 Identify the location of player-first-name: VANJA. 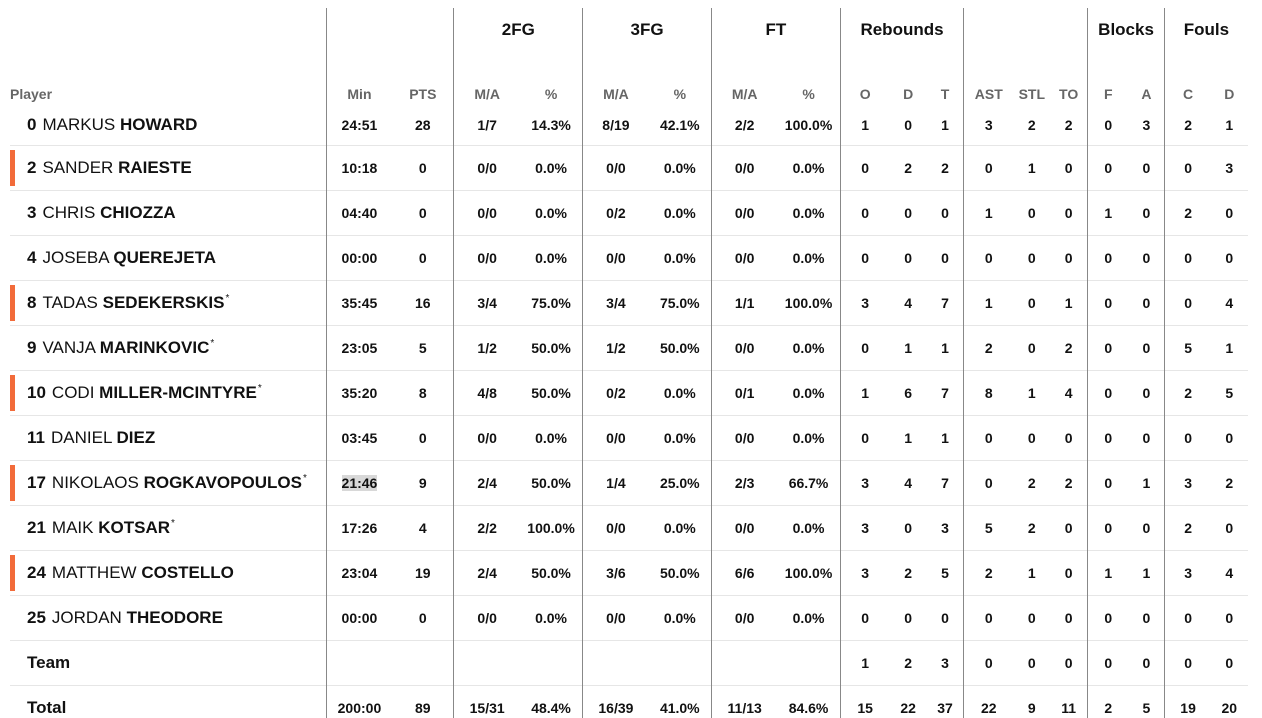
(69, 347).